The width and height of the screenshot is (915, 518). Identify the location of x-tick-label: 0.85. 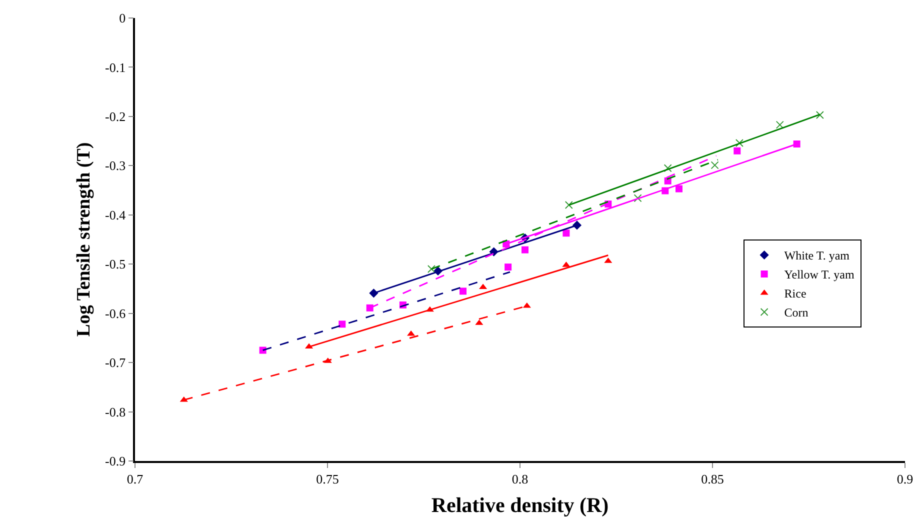
(712, 478).